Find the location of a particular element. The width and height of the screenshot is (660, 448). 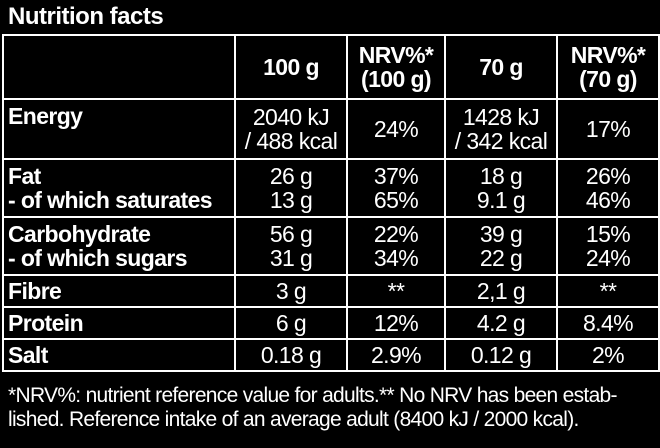

fat-70g: 18 g 9.1 g is located at coordinates (501, 188).